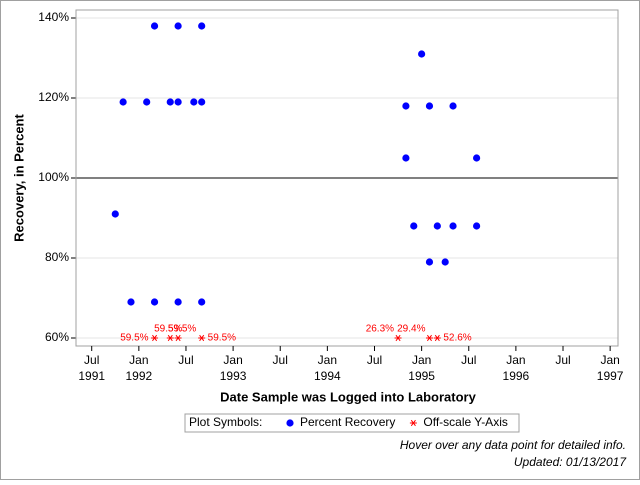  What do you see at coordinates (327, 376) in the screenshot?
I see `x-tick-sublabel: 1994` at bounding box center [327, 376].